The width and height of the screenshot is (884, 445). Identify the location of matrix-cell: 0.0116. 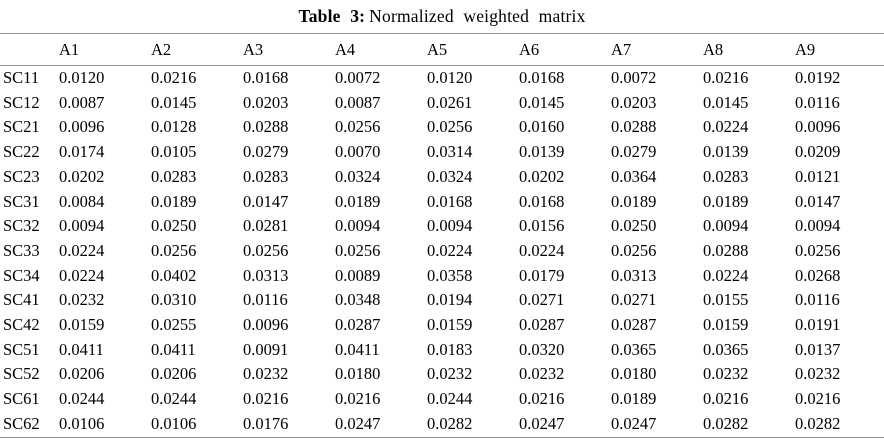
(817, 300).